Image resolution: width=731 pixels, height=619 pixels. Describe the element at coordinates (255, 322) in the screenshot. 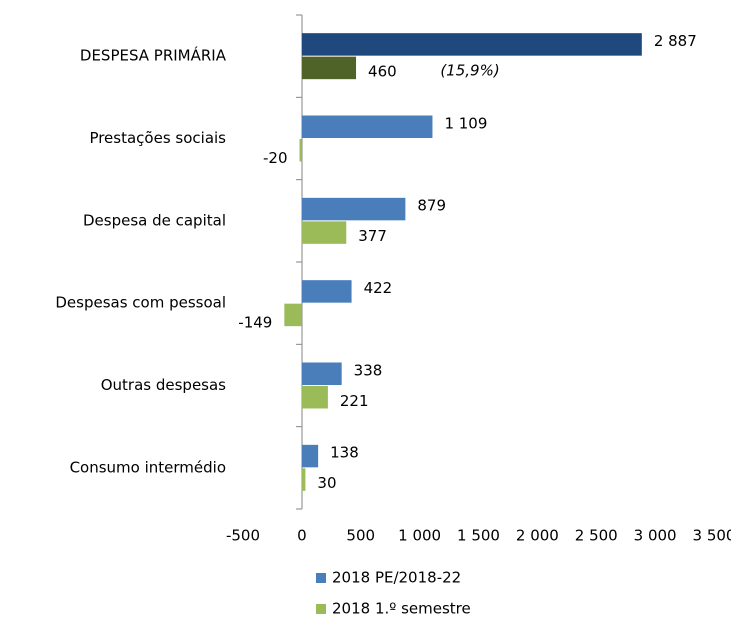

I see `data-label: -149` at that location.